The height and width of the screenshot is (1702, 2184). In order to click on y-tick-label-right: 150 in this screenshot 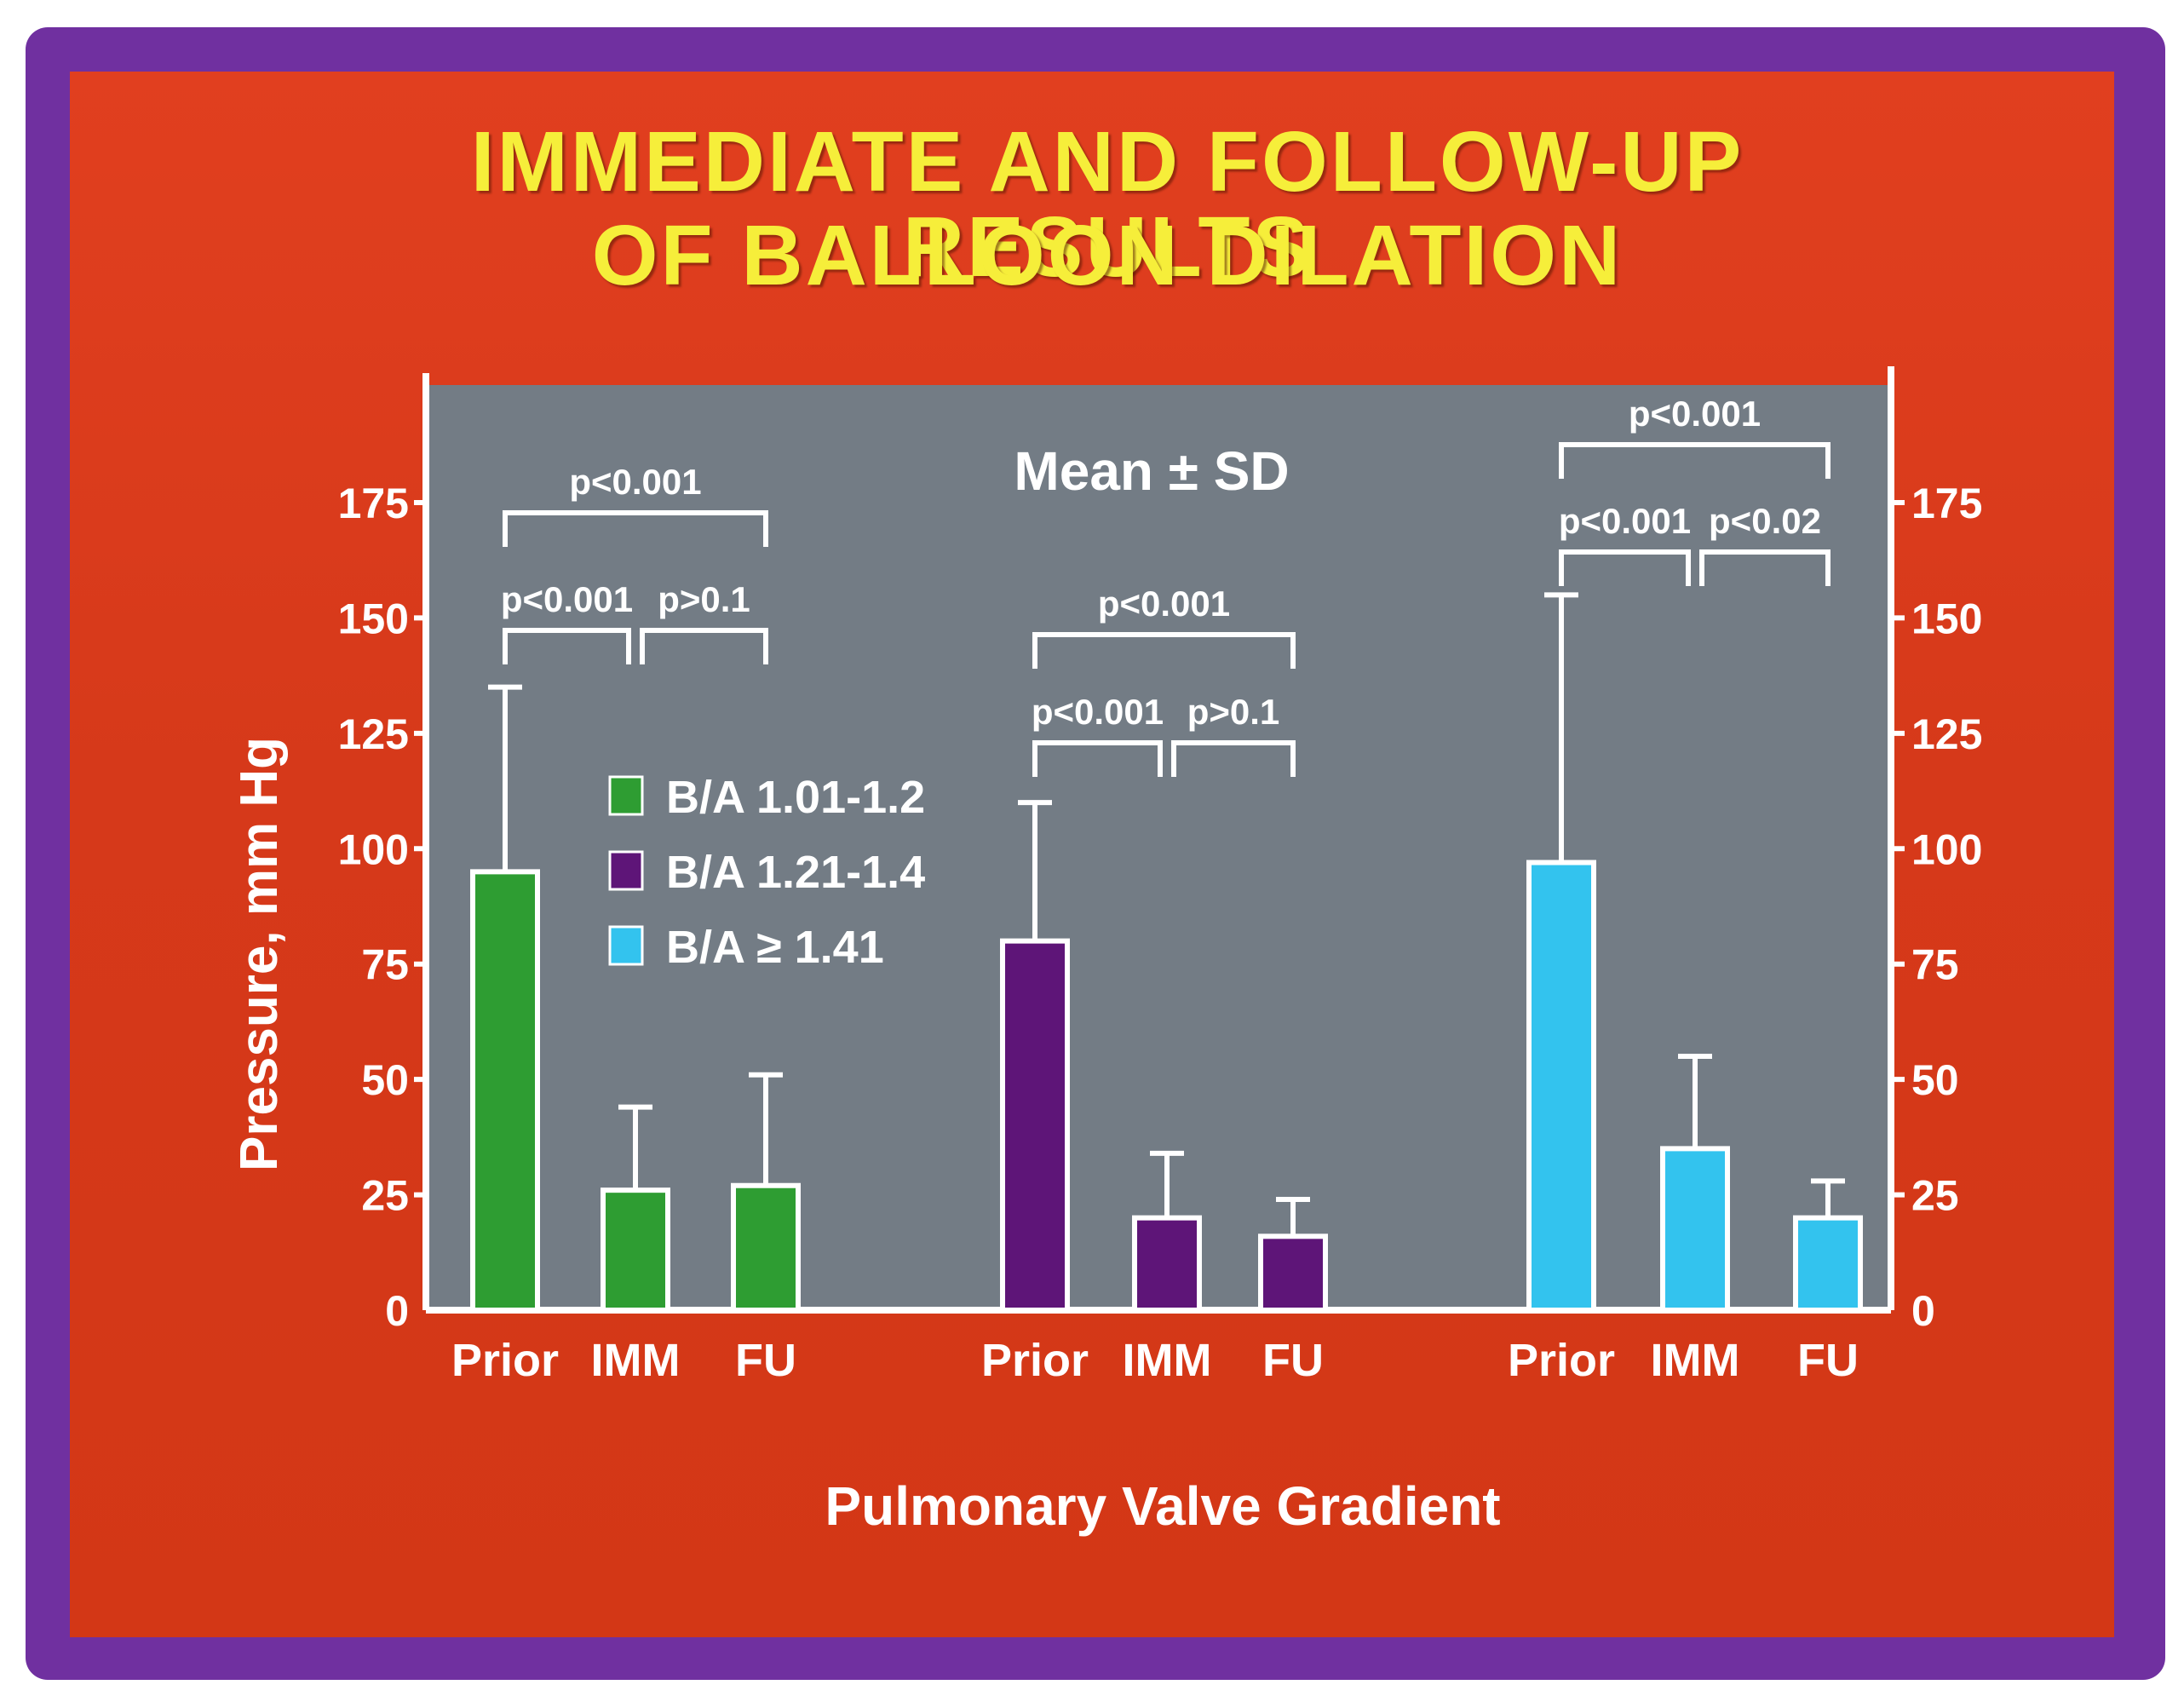, I will do `click(1946, 618)`.